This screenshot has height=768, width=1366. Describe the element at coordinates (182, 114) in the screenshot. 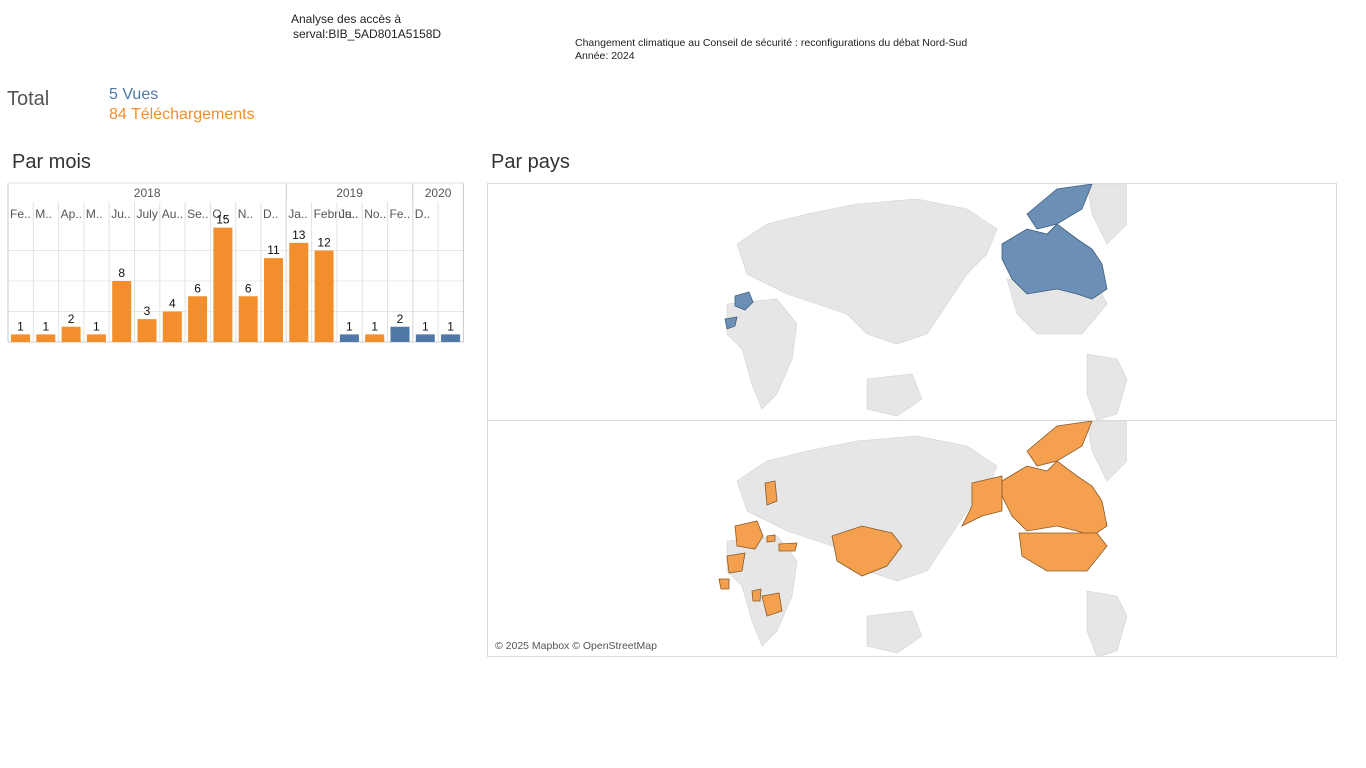

I see `total-downloads: 84 Téléchargements` at that location.